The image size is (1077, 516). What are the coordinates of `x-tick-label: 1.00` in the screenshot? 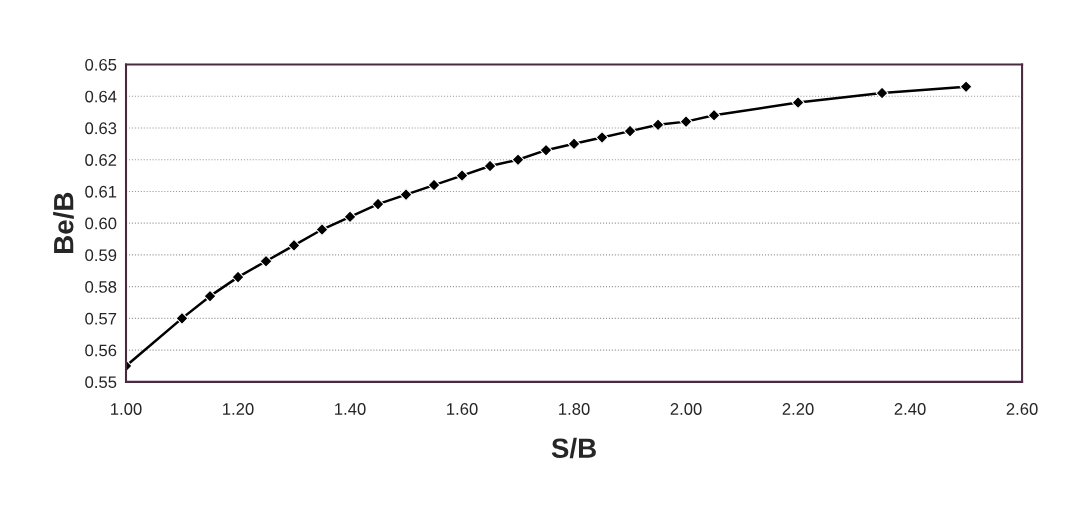 It's located at (126, 409).